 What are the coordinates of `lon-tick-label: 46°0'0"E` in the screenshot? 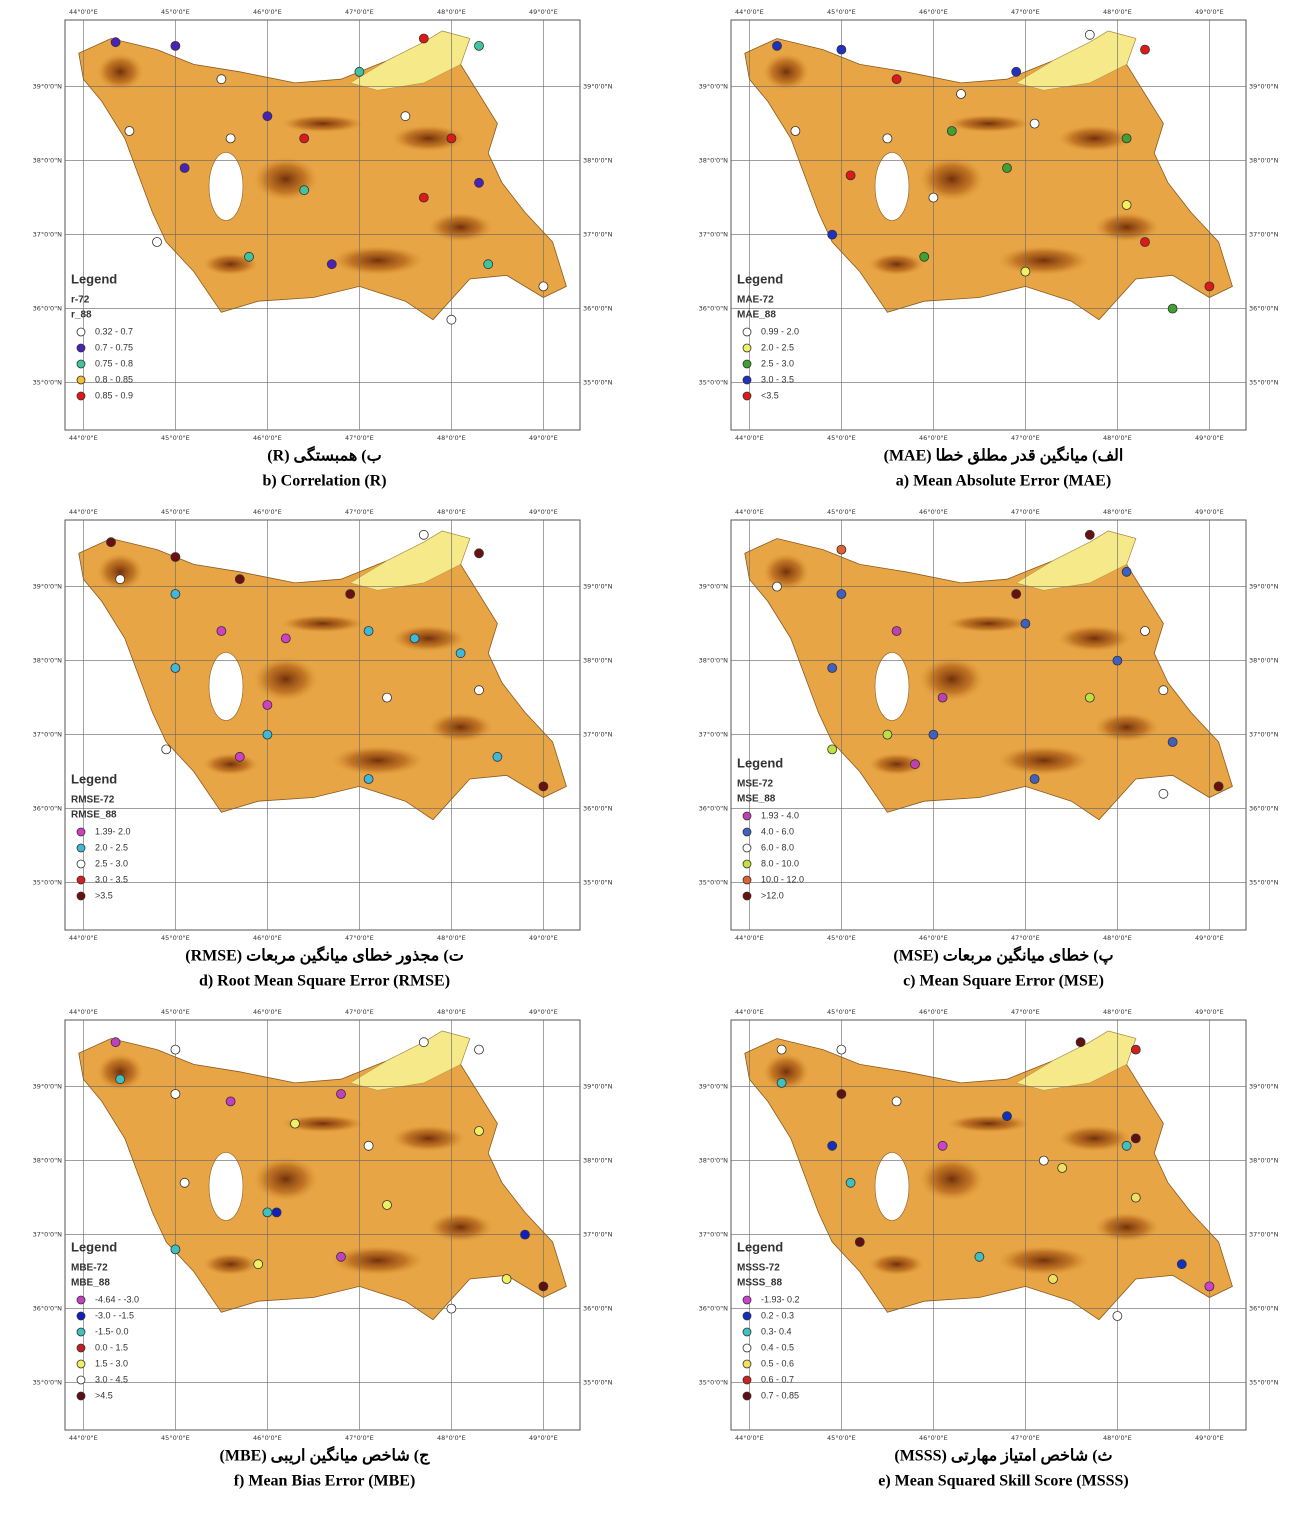 It's located at (933, 12).